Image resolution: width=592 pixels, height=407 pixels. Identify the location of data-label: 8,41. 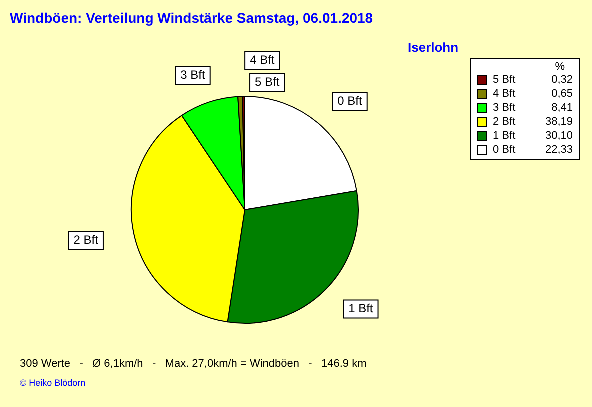
(561, 108).